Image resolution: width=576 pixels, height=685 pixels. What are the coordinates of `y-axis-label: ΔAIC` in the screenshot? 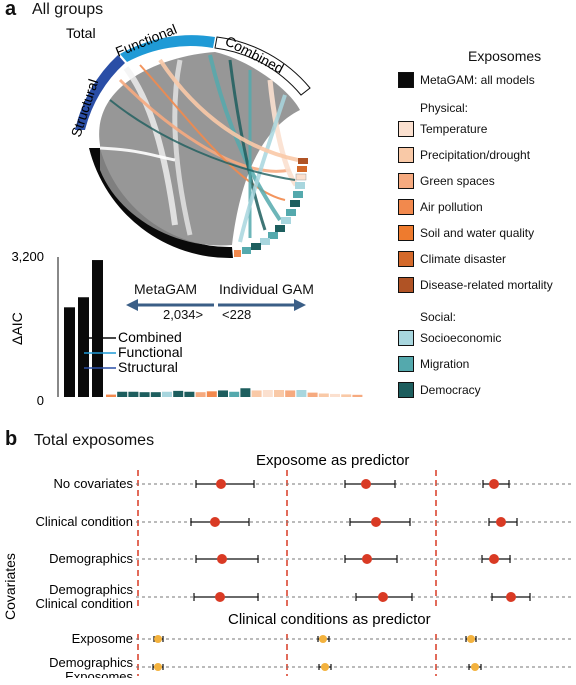 It's located at (17, 328).